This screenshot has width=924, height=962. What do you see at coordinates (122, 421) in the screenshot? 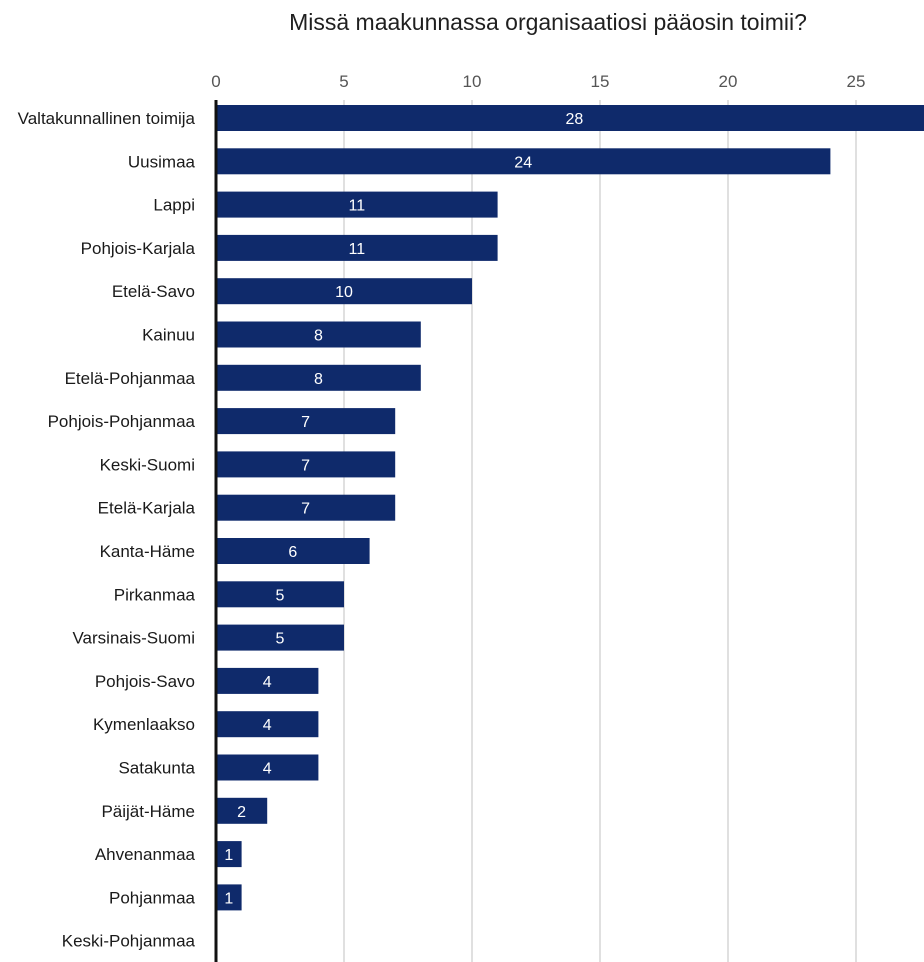
I see `category-label: Pohjois-Pohjanmaa` at bounding box center [122, 421].